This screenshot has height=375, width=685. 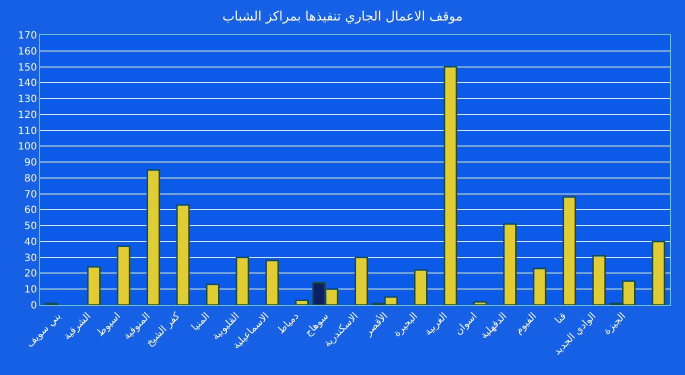 What do you see at coordinates (27, 36) in the screenshot?
I see `y-tick-label: 170` at bounding box center [27, 36].